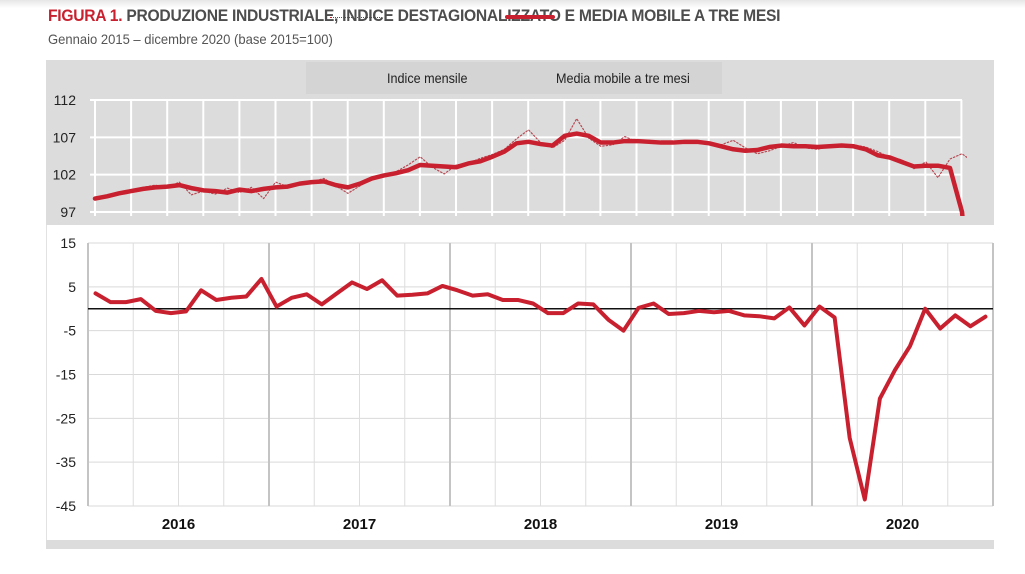 The height and width of the screenshot is (574, 1025). I want to click on bottom-xtick-label: 2018, so click(540, 524).